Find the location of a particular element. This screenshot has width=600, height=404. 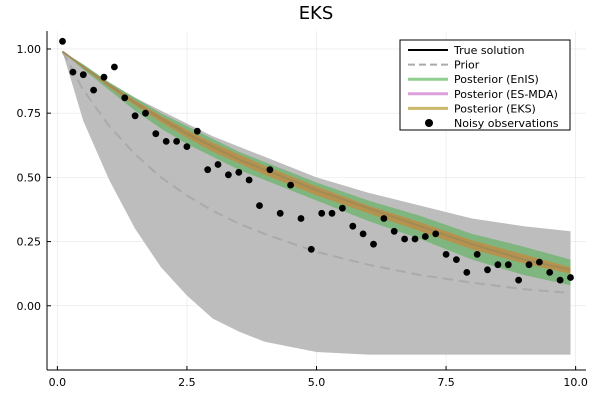

legend-box is located at coordinates (485, 85).